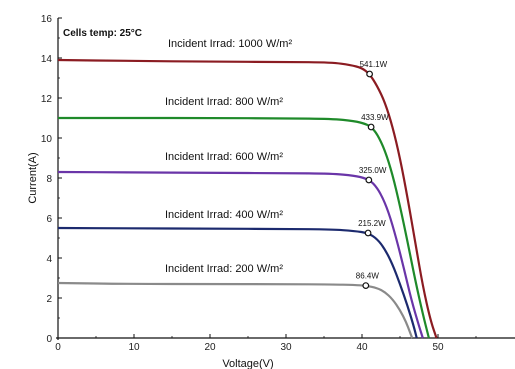 This screenshot has width=515, height=369. What do you see at coordinates (47, 139) in the screenshot?
I see `y-tick-label: 10` at bounding box center [47, 139].